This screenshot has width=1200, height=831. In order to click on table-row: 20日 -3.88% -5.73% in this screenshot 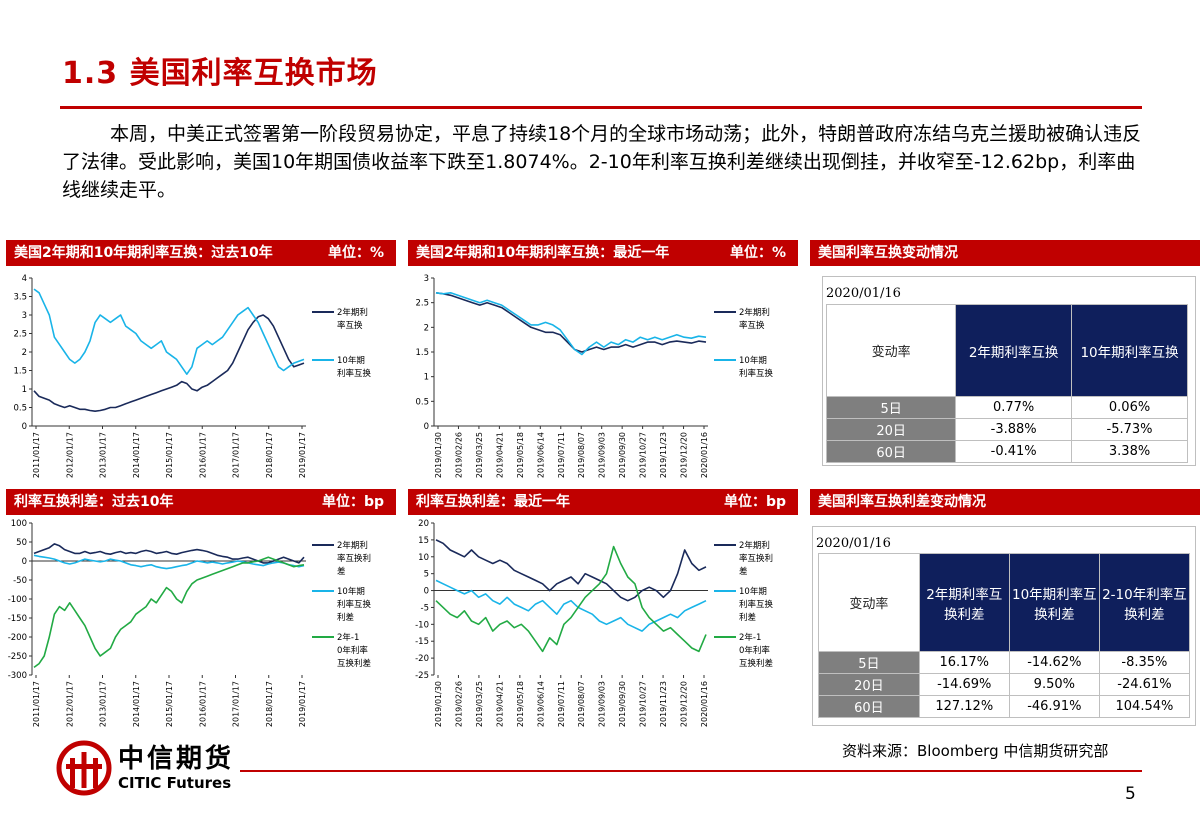, I will do `click(1006, 429)`.